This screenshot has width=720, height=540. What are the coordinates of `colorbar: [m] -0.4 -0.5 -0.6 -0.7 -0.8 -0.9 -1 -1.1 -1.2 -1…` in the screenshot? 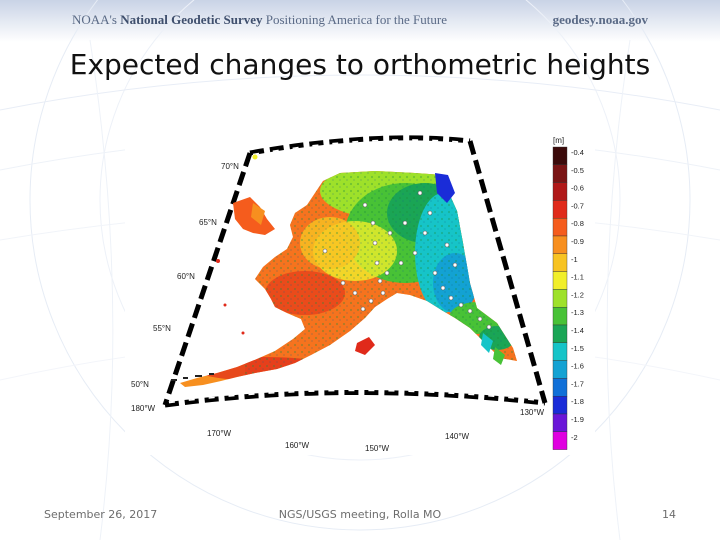 It's located at (568, 293).